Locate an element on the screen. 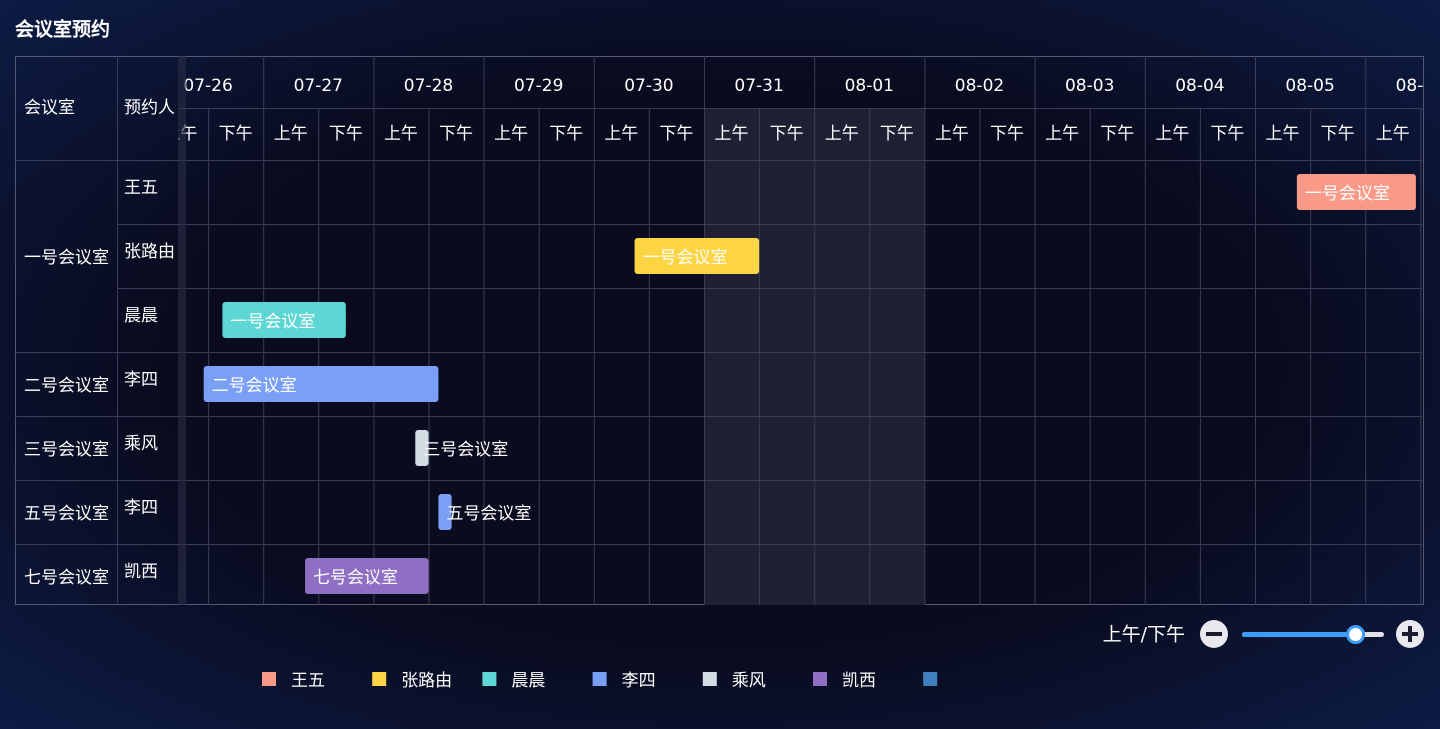  date-label: 08-03 is located at coordinates (1089, 86).